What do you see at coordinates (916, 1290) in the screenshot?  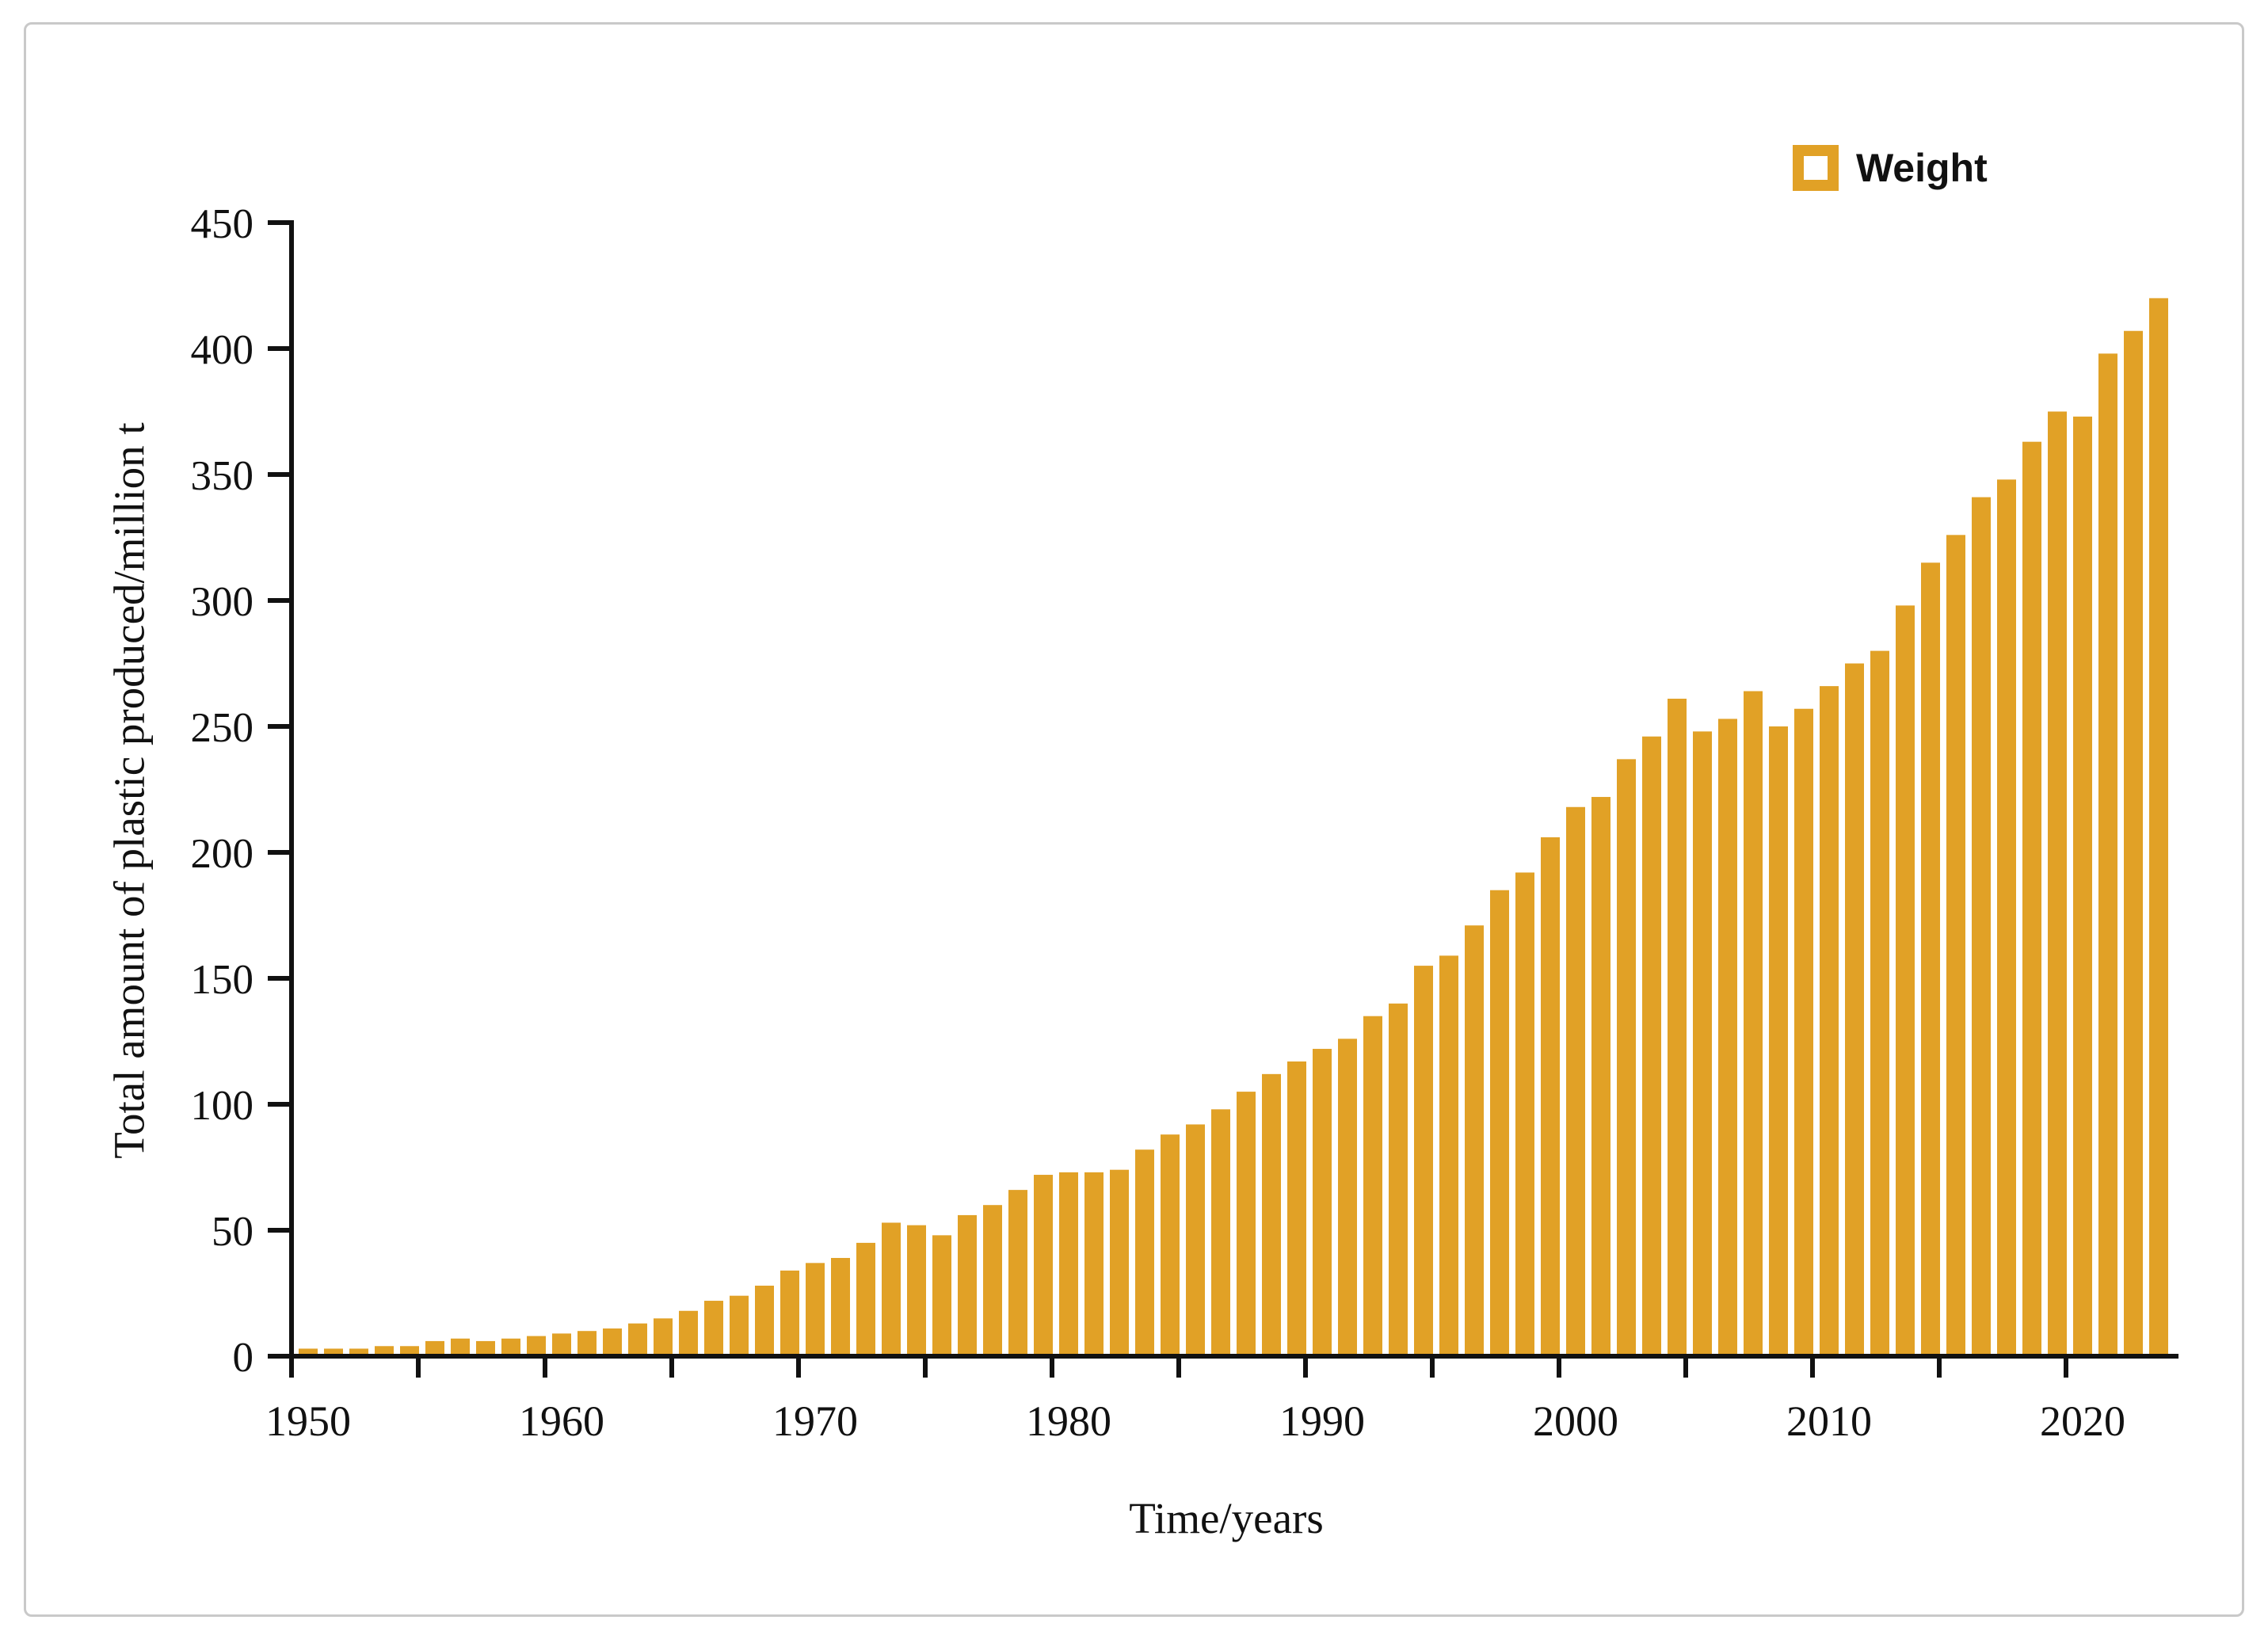 I see `bar-1974` at bounding box center [916, 1290].